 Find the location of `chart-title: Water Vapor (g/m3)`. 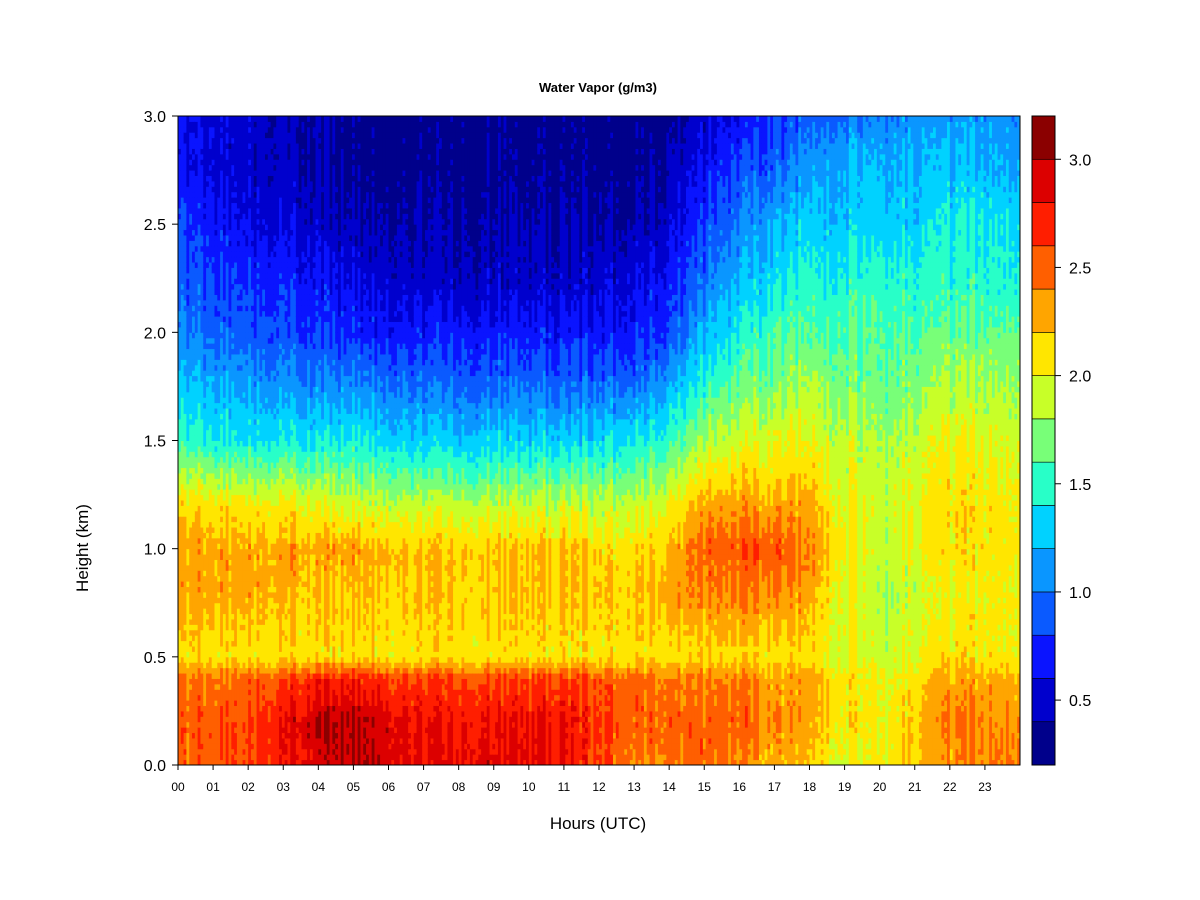

chart-title: Water Vapor (g/m3) is located at coordinates (598, 87).